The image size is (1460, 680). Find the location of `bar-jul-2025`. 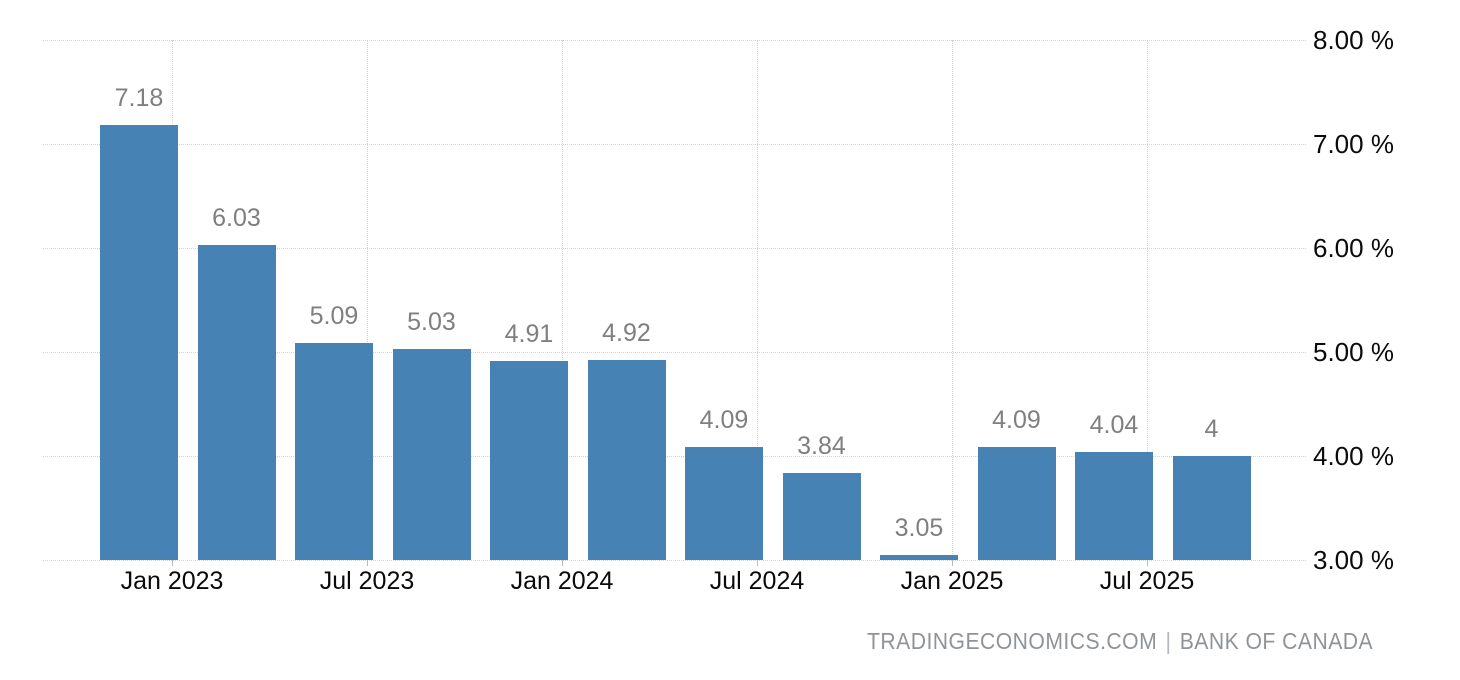

bar-jul-2025 is located at coordinates (1114, 505).